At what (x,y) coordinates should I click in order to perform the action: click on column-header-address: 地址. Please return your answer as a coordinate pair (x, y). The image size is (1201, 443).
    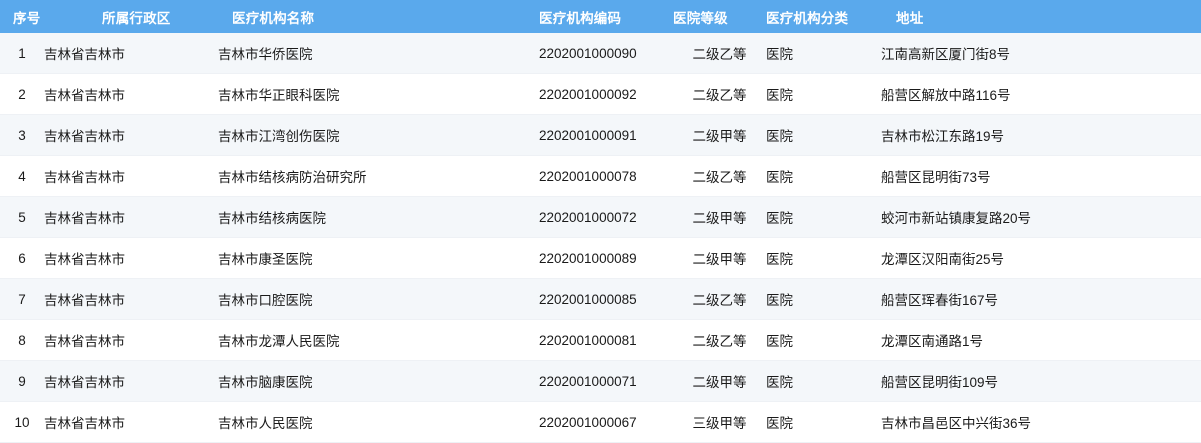
    Looking at the image, I should click on (1041, 16).